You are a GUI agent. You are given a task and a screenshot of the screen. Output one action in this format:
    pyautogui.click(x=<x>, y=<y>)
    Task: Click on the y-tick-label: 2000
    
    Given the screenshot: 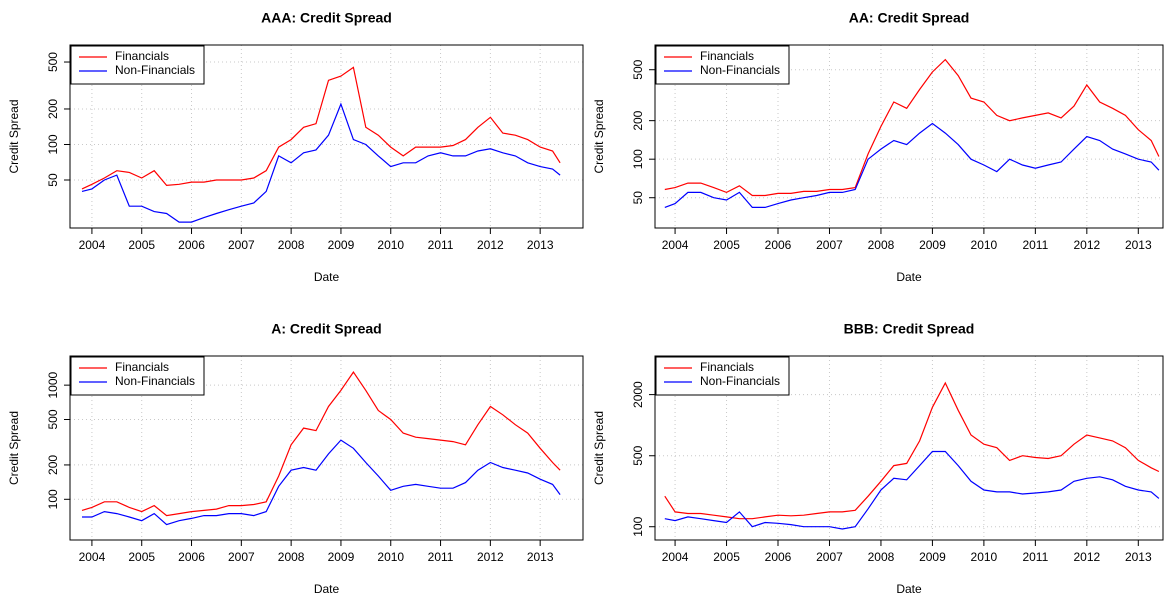 What is the action you would take?
    pyautogui.click(x=638, y=394)
    